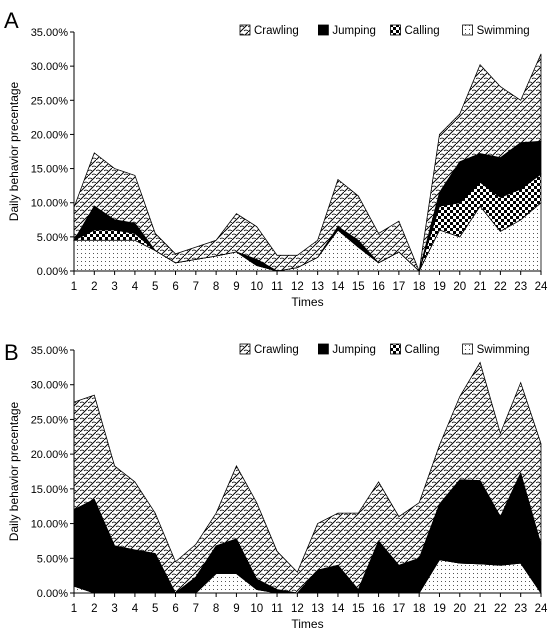 The image size is (550, 636). I want to click on panel-label: A, so click(11, 20).